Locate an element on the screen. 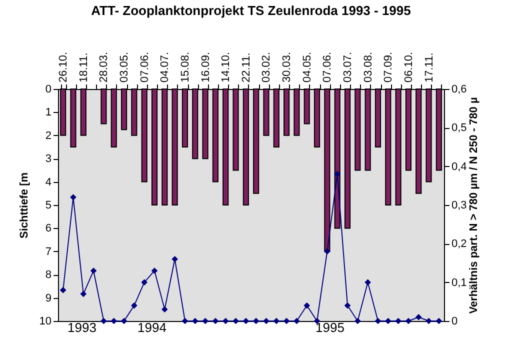 This screenshot has height=345, width=520. x-tick-label: 04.05. is located at coordinates (307, 67).